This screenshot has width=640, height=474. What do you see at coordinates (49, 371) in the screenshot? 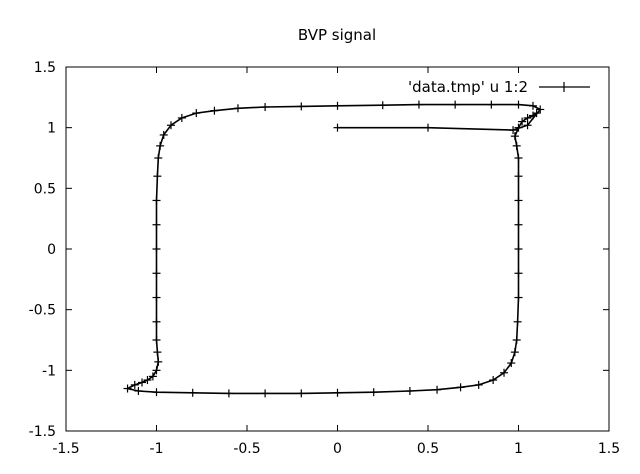
I see `y-tick-label: -1` at bounding box center [49, 371].